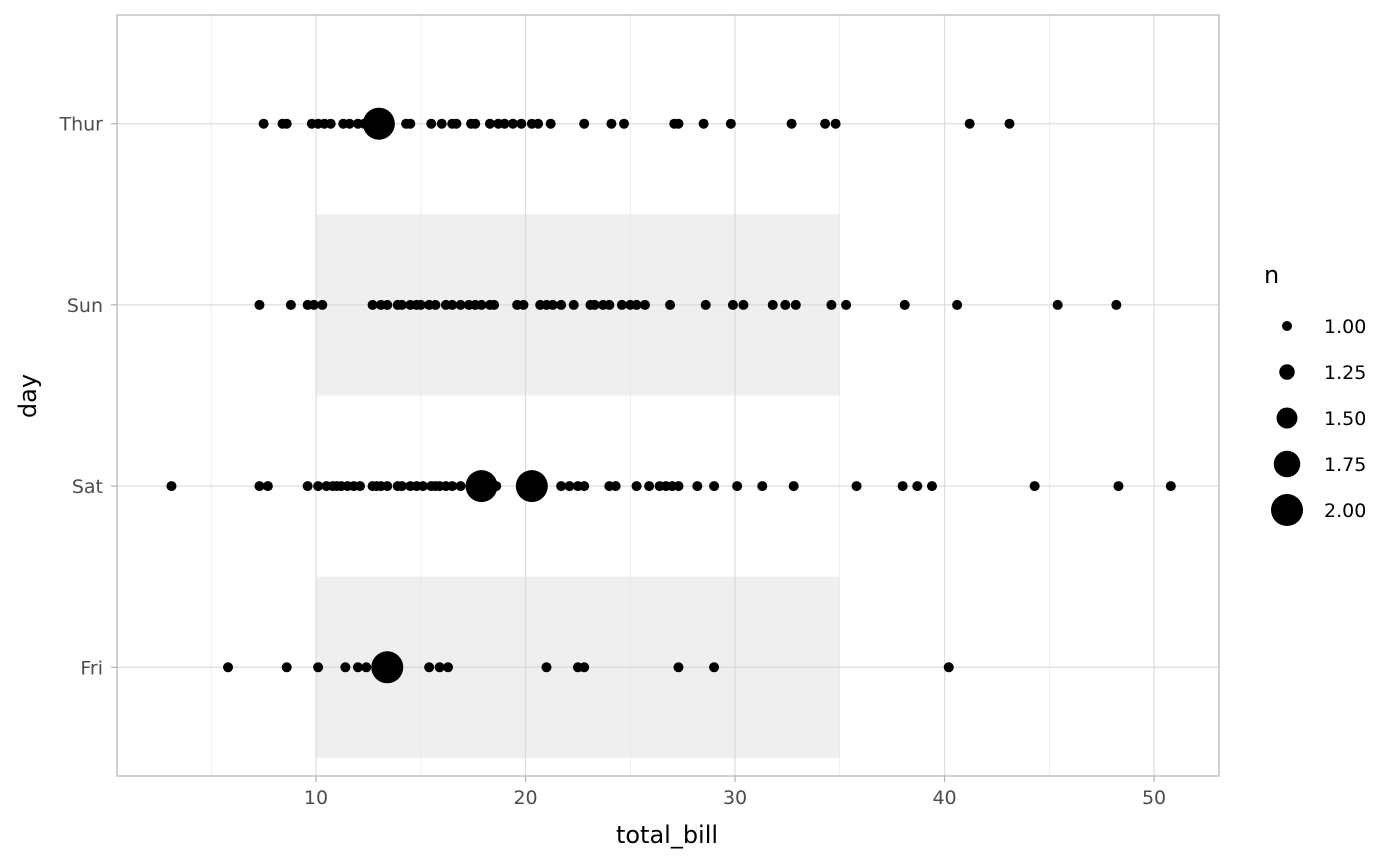 The image size is (1400, 866). What do you see at coordinates (1345, 373) in the screenshot?
I see `legend-label: 1.25` at bounding box center [1345, 373].